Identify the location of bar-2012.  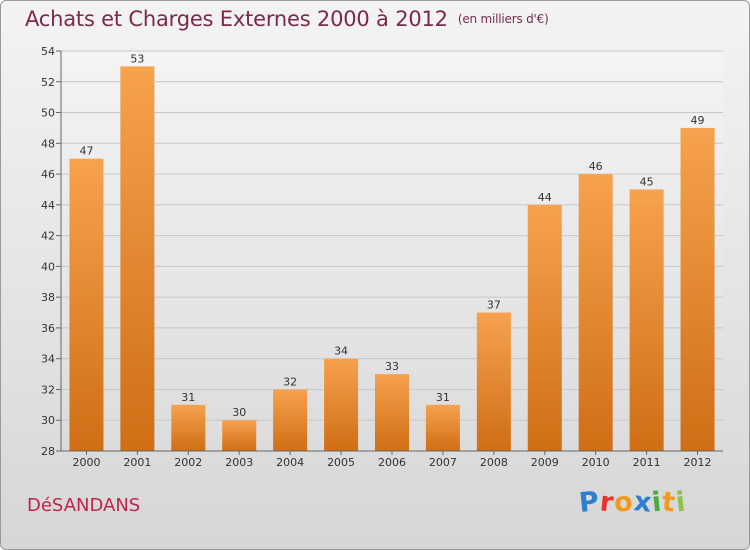
(697, 289).